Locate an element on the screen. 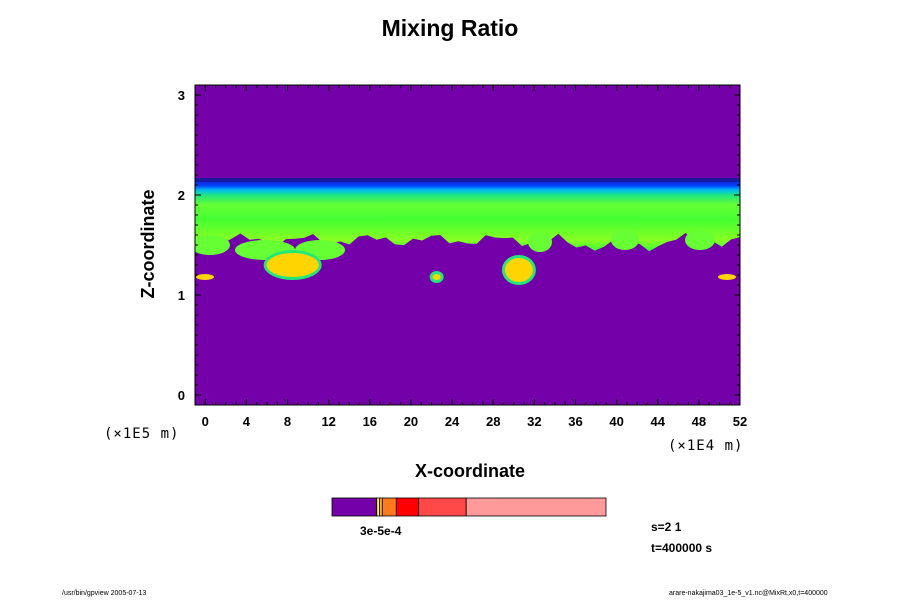 This screenshot has width=900, height=600. s-value-text: s=2 1 is located at coordinates (666, 527).